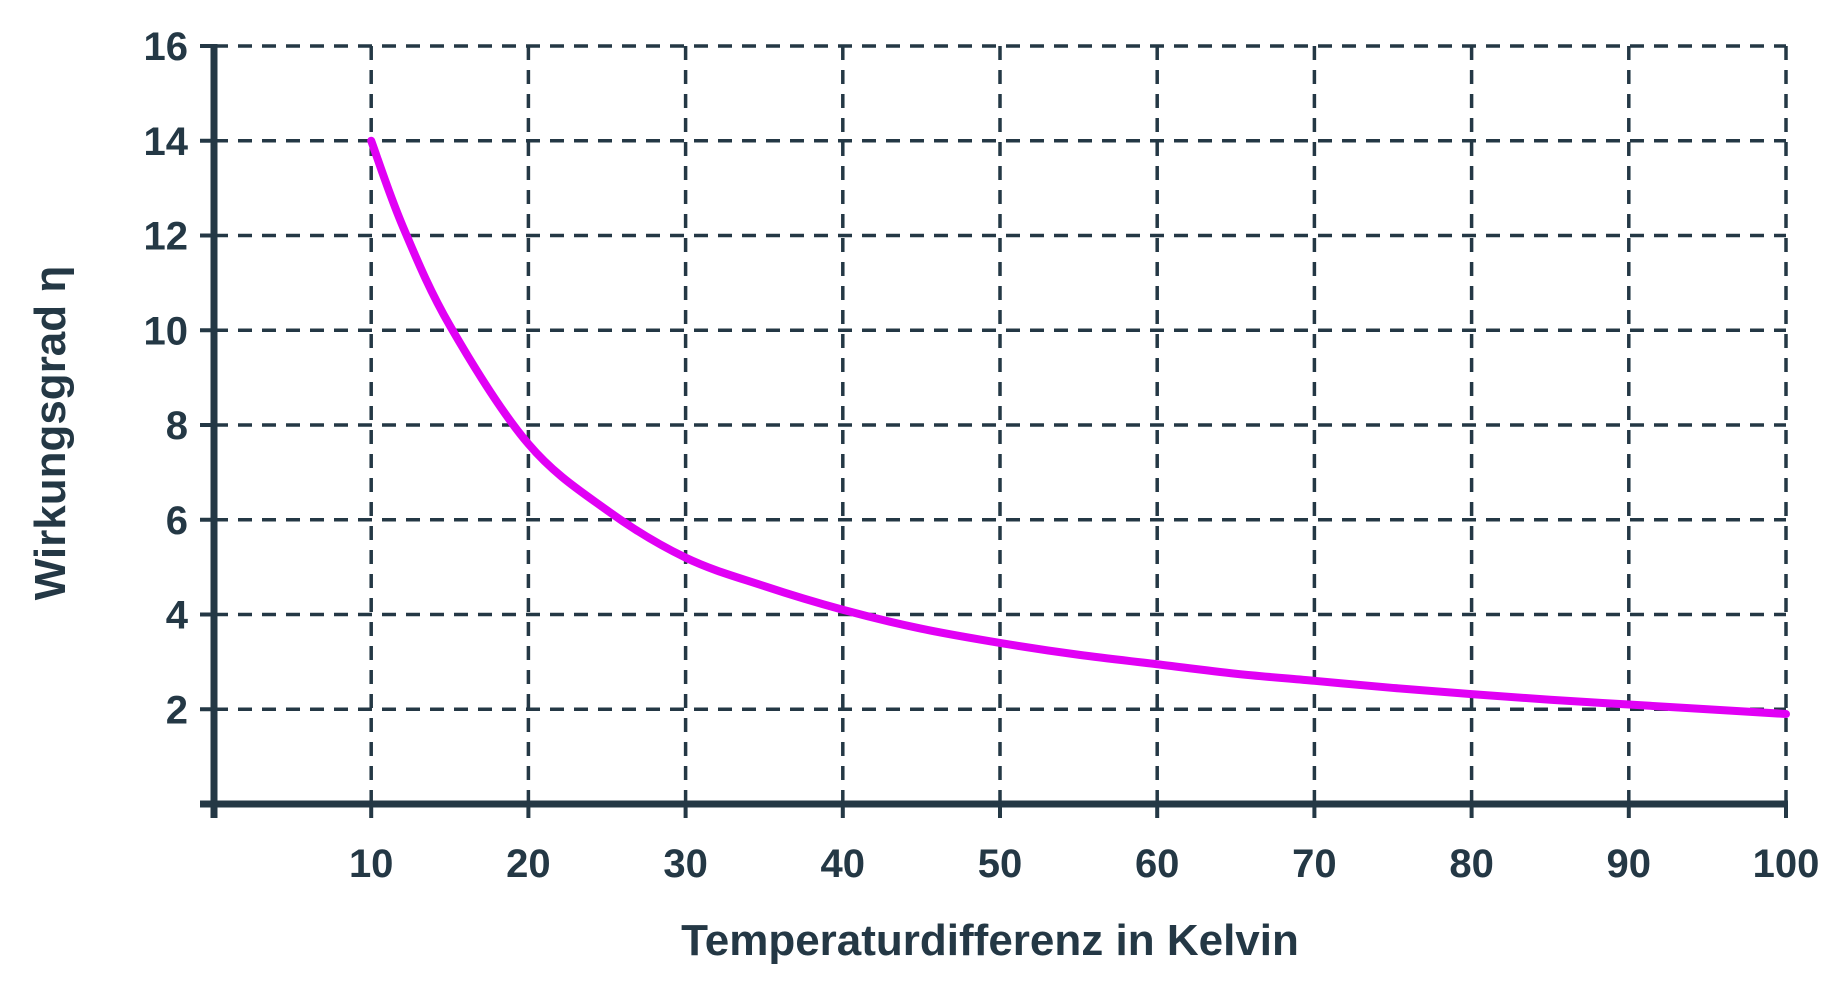  What do you see at coordinates (177, 521) in the screenshot?
I see `y-tick-label: 6` at bounding box center [177, 521].